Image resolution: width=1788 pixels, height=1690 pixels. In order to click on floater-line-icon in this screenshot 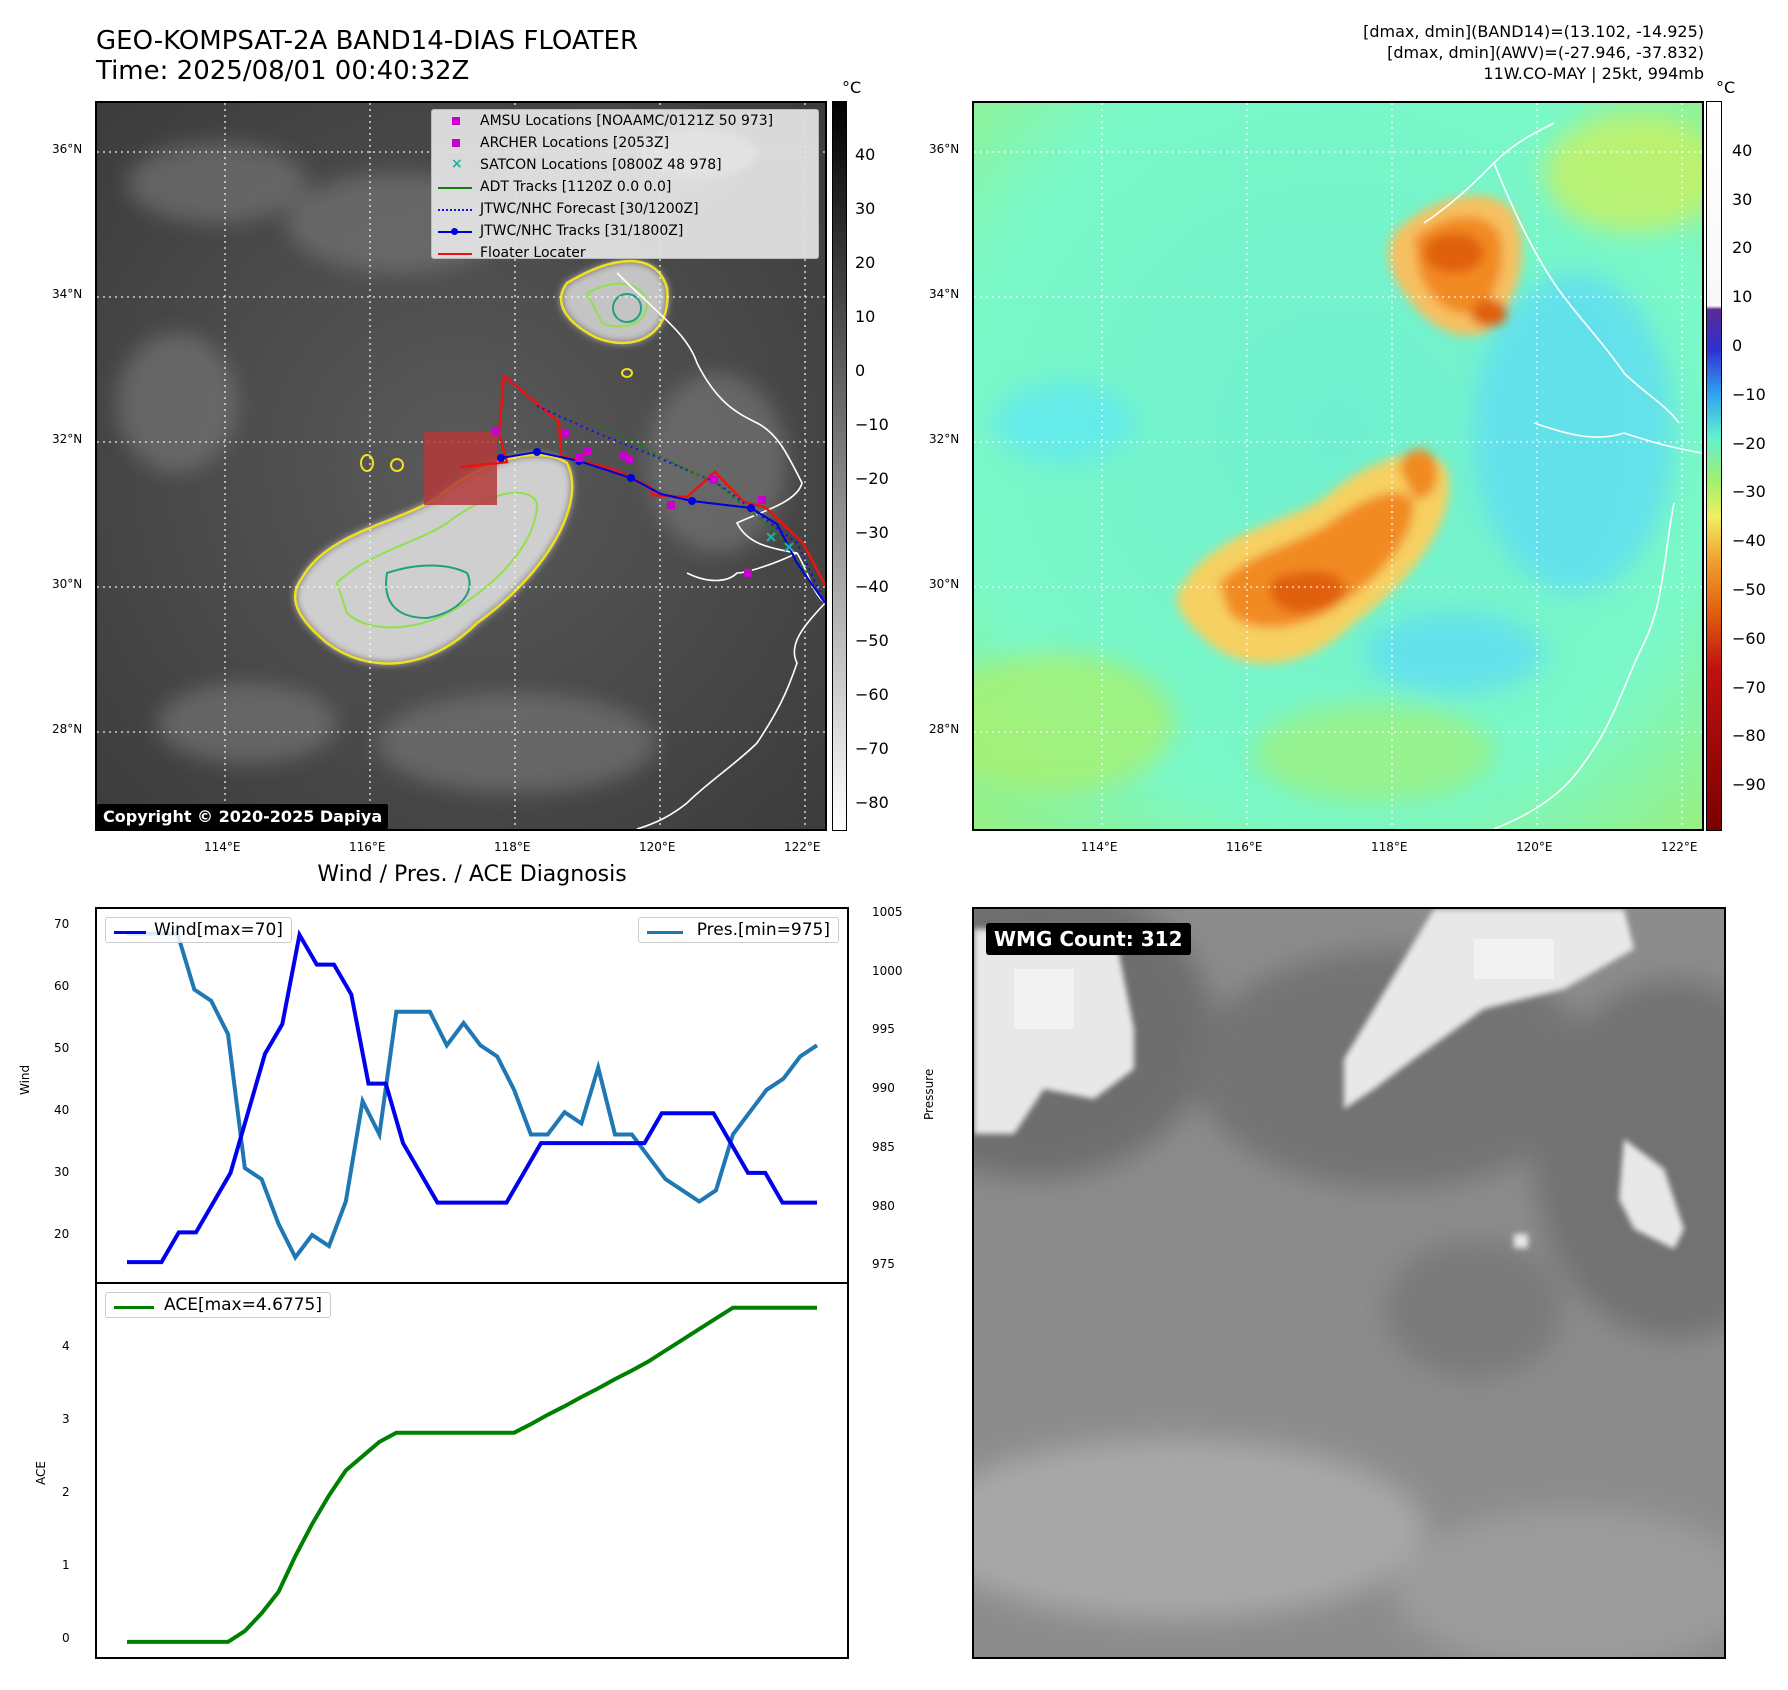, I will do `click(455, 254)`.